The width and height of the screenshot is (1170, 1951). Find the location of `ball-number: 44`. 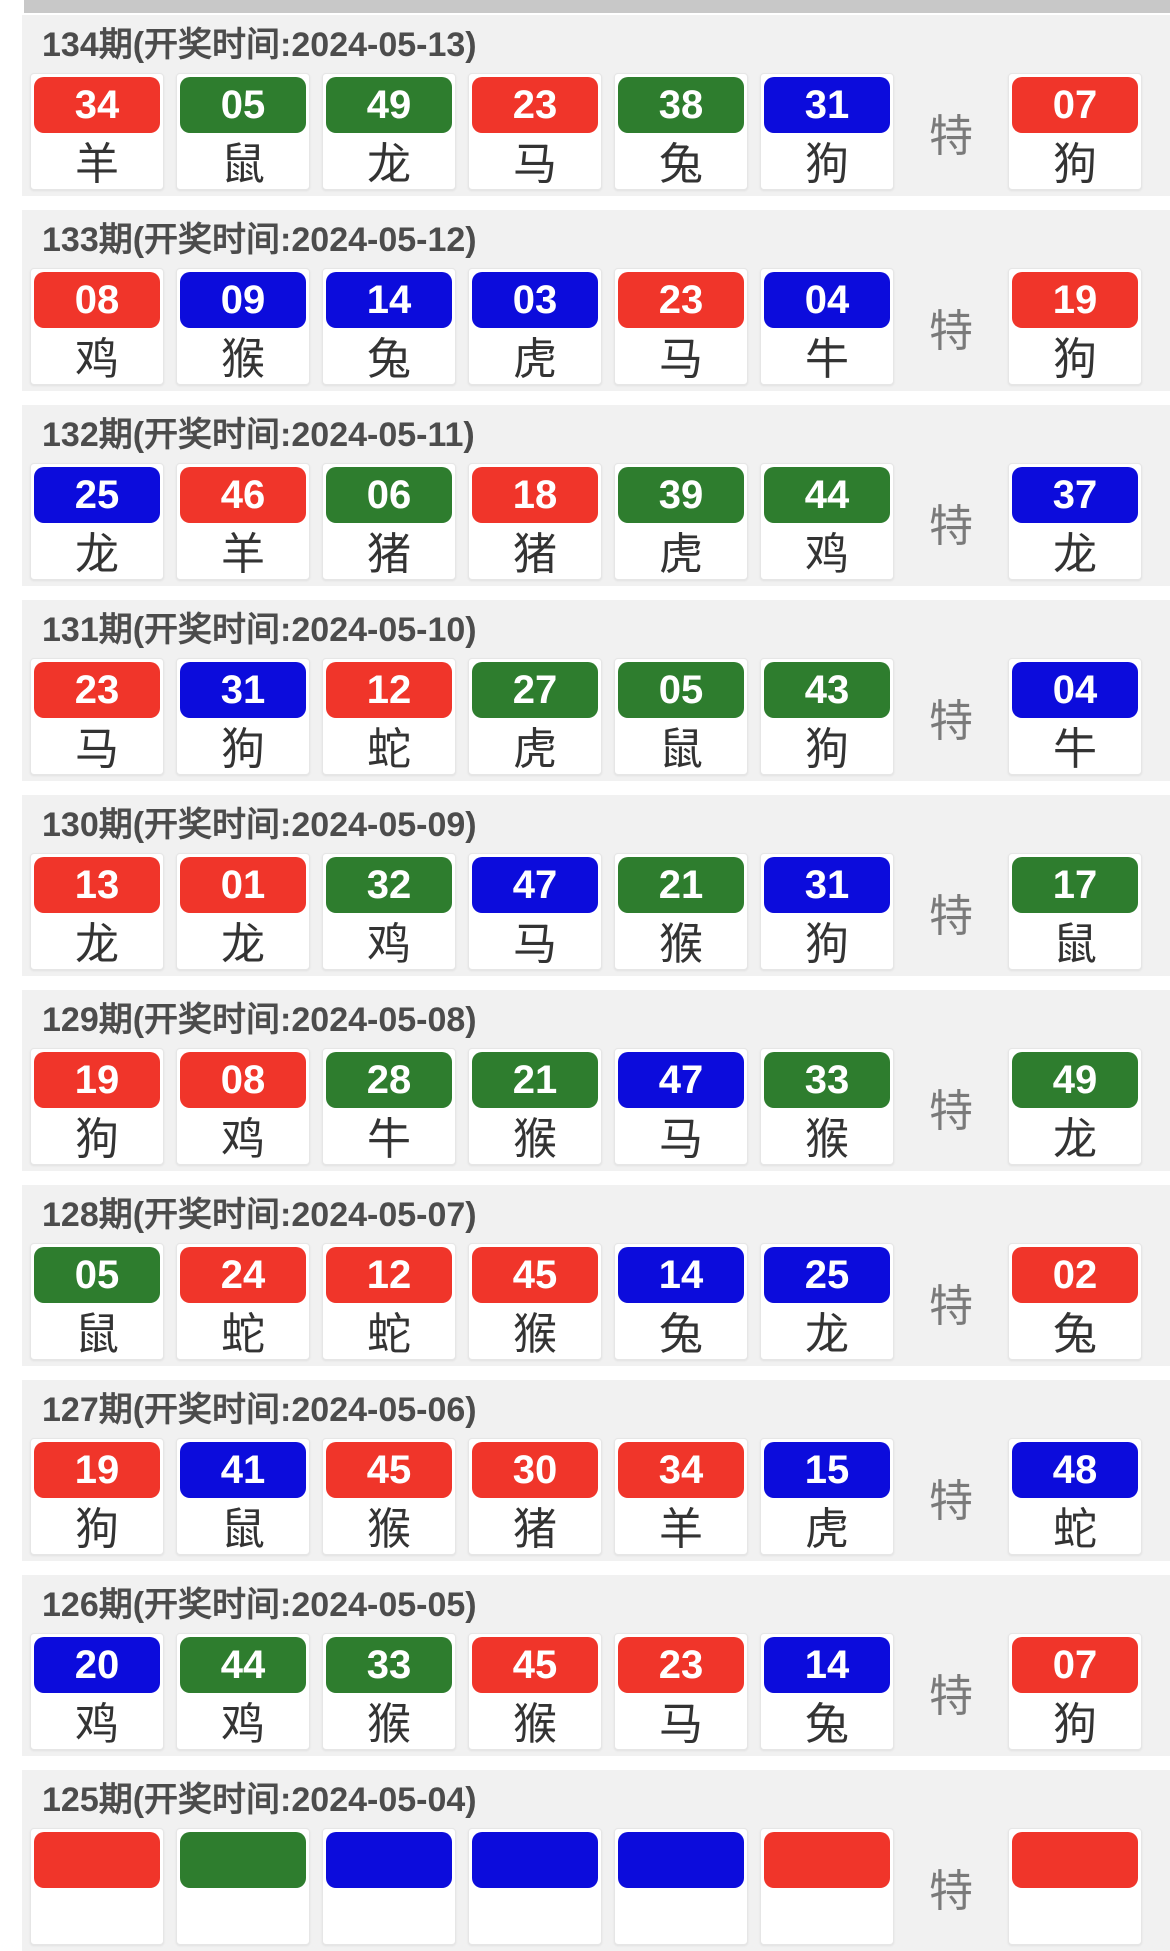

ball-number: 44 is located at coordinates (243, 1665).